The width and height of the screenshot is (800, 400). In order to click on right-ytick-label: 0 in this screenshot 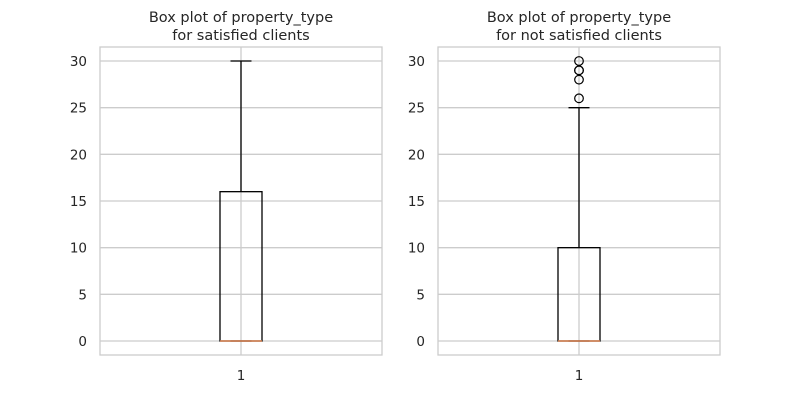, I will do `click(420, 342)`.